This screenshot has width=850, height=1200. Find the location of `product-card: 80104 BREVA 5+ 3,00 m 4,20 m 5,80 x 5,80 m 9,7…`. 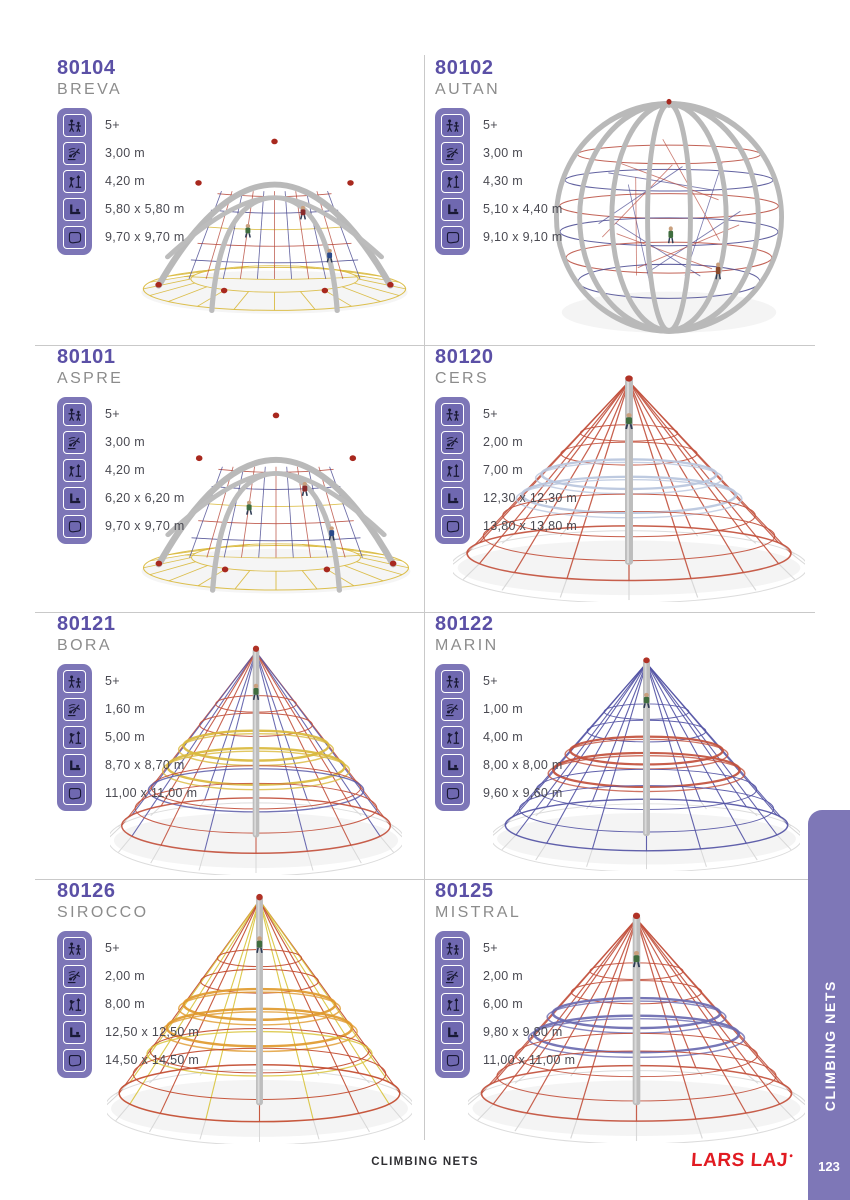

product-card: 80104 BREVA 5+ 3,00 m 4,20 m 5,80 x 5,80 m 9,7… is located at coordinates (239, 197).